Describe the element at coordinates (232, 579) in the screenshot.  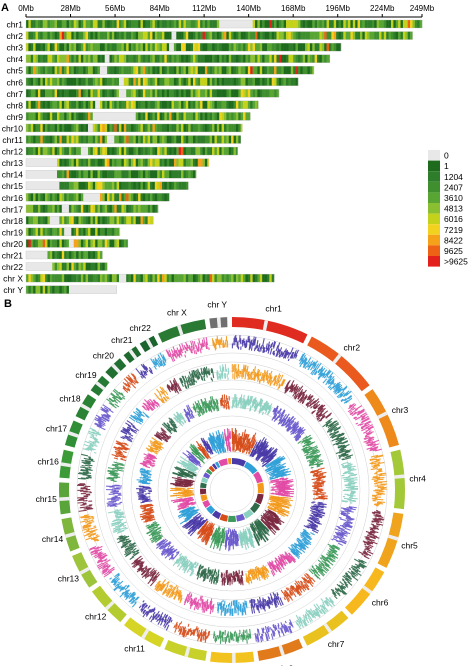
I see `chromosome-sector` at that location.